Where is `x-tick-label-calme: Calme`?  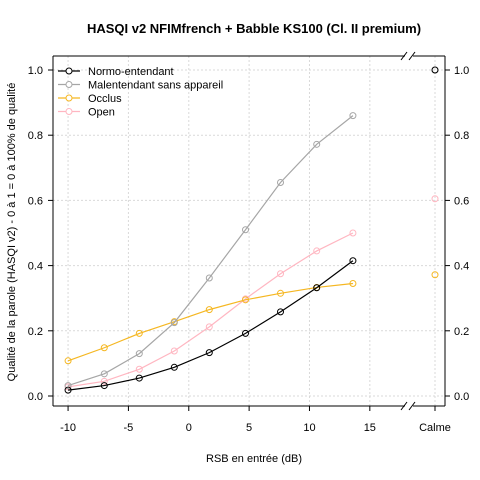 x-tick-label-calme: Calme is located at coordinates (435, 428).